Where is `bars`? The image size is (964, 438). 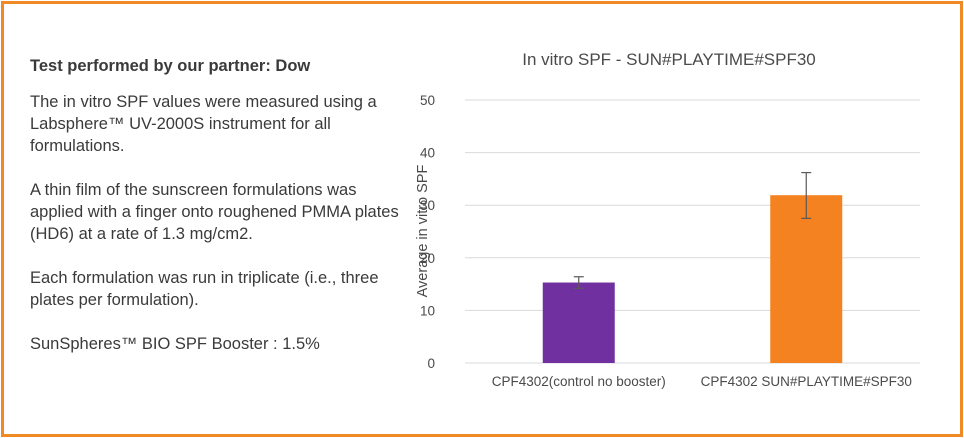
bars is located at coordinates (692, 279).